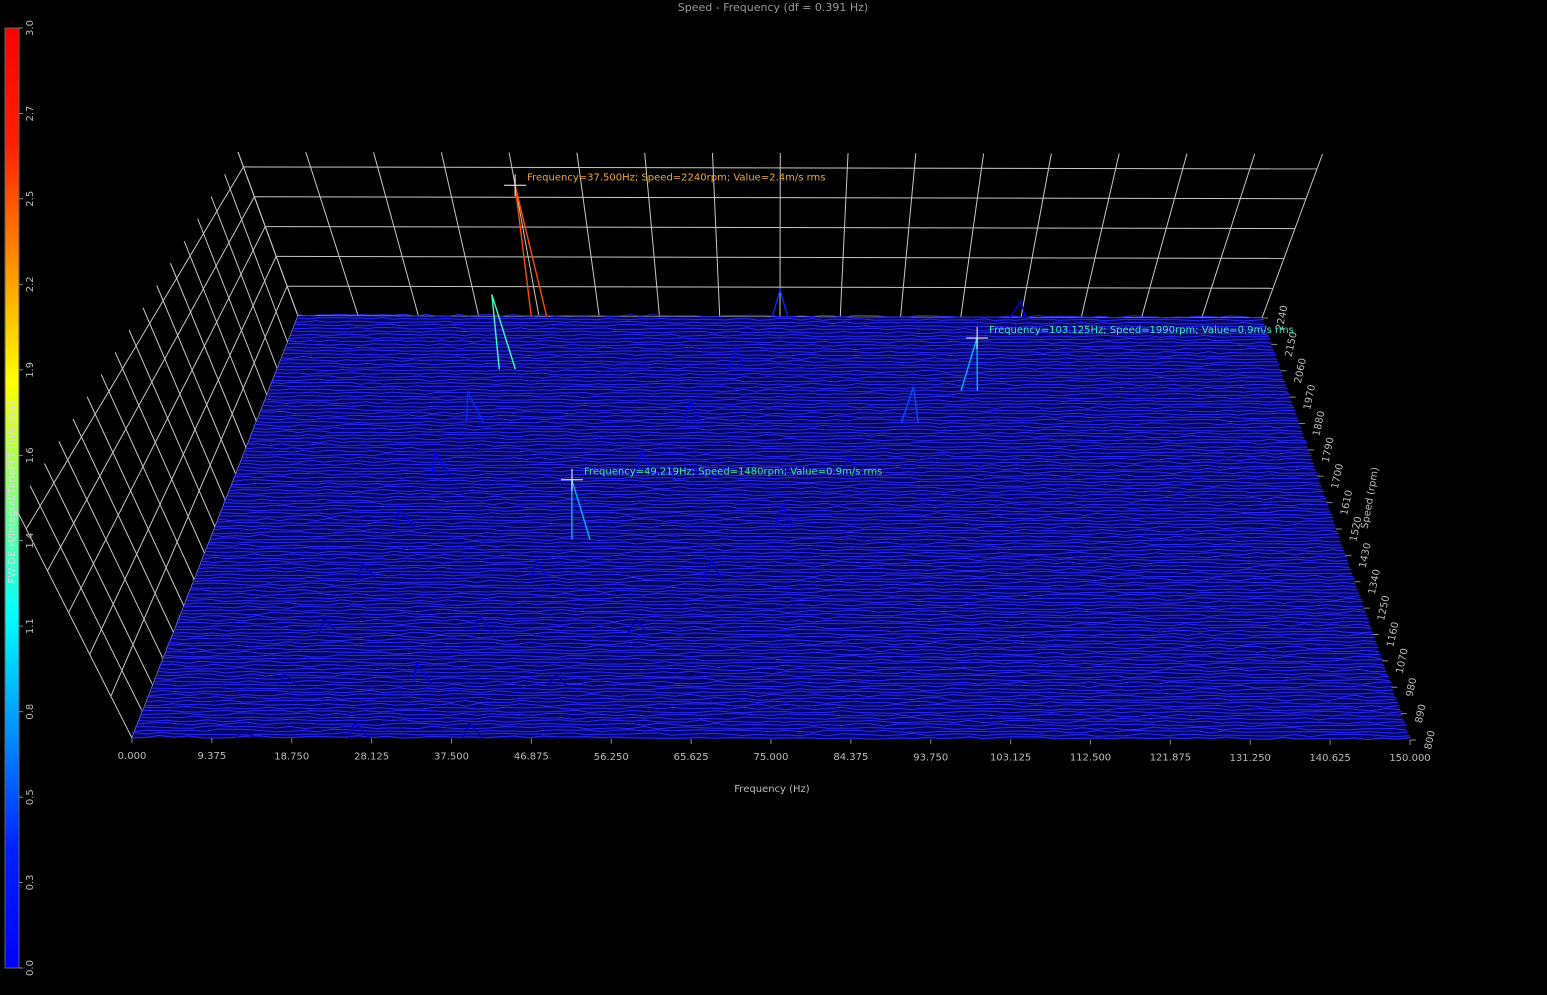 The width and height of the screenshot is (1547, 995). What do you see at coordinates (1412, 687) in the screenshot?
I see `y-tick-label: 980` at bounding box center [1412, 687].